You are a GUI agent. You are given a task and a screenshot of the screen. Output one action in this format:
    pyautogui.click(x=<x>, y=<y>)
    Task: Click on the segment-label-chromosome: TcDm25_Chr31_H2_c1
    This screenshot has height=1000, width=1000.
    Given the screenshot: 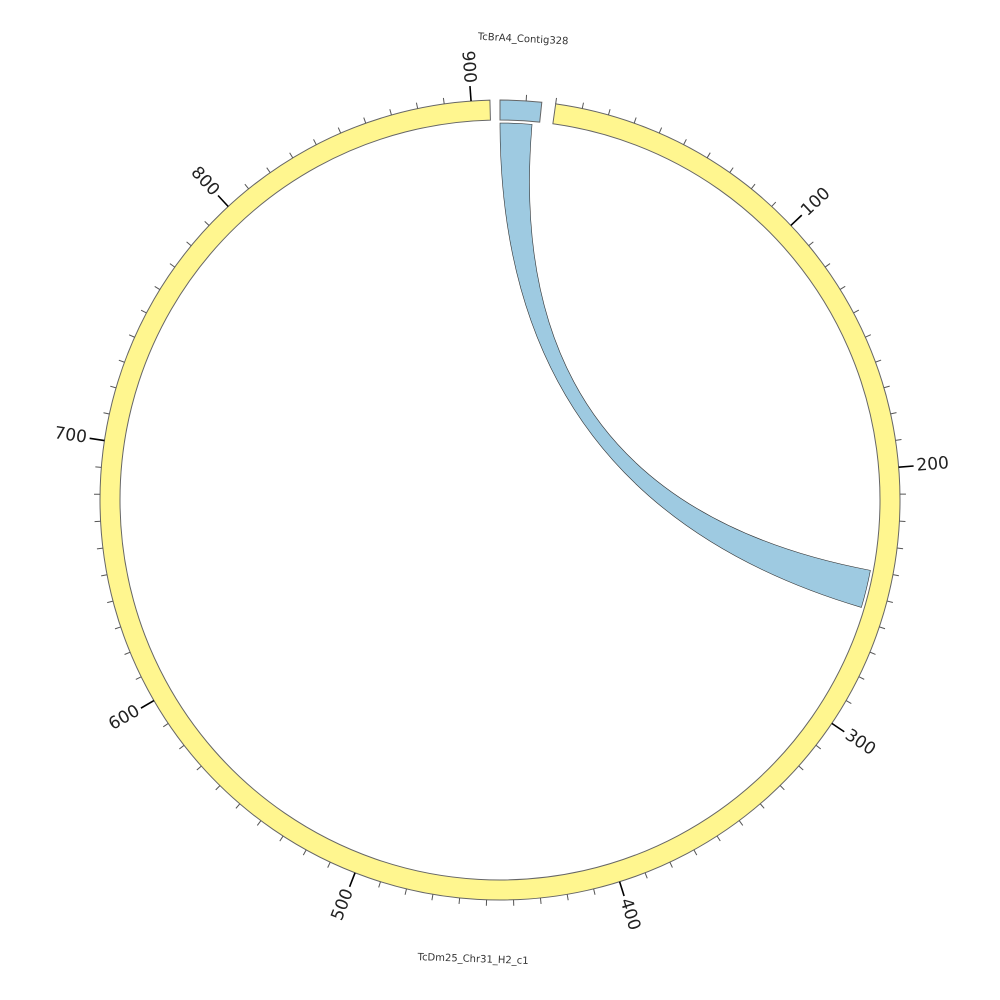 What is the action you would take?
    pyautogui.click(x=472, y=959)
    